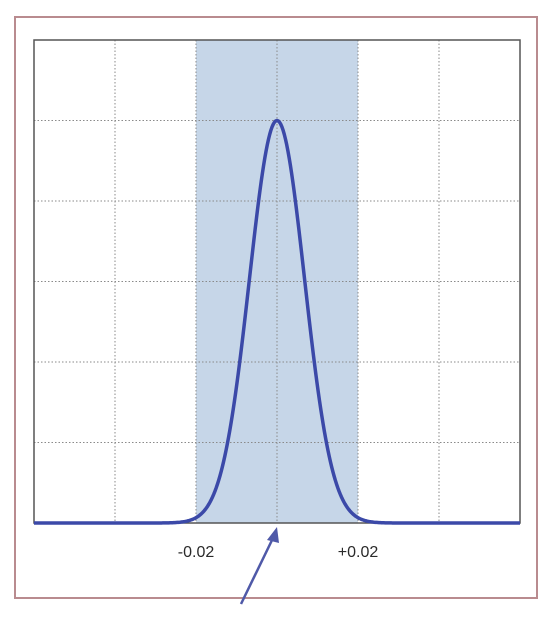  What do you see at coordinates (196, 552) in the screenshot?
I see `x-tick-label-minus: -0.02` at bounding box center [196, 552].